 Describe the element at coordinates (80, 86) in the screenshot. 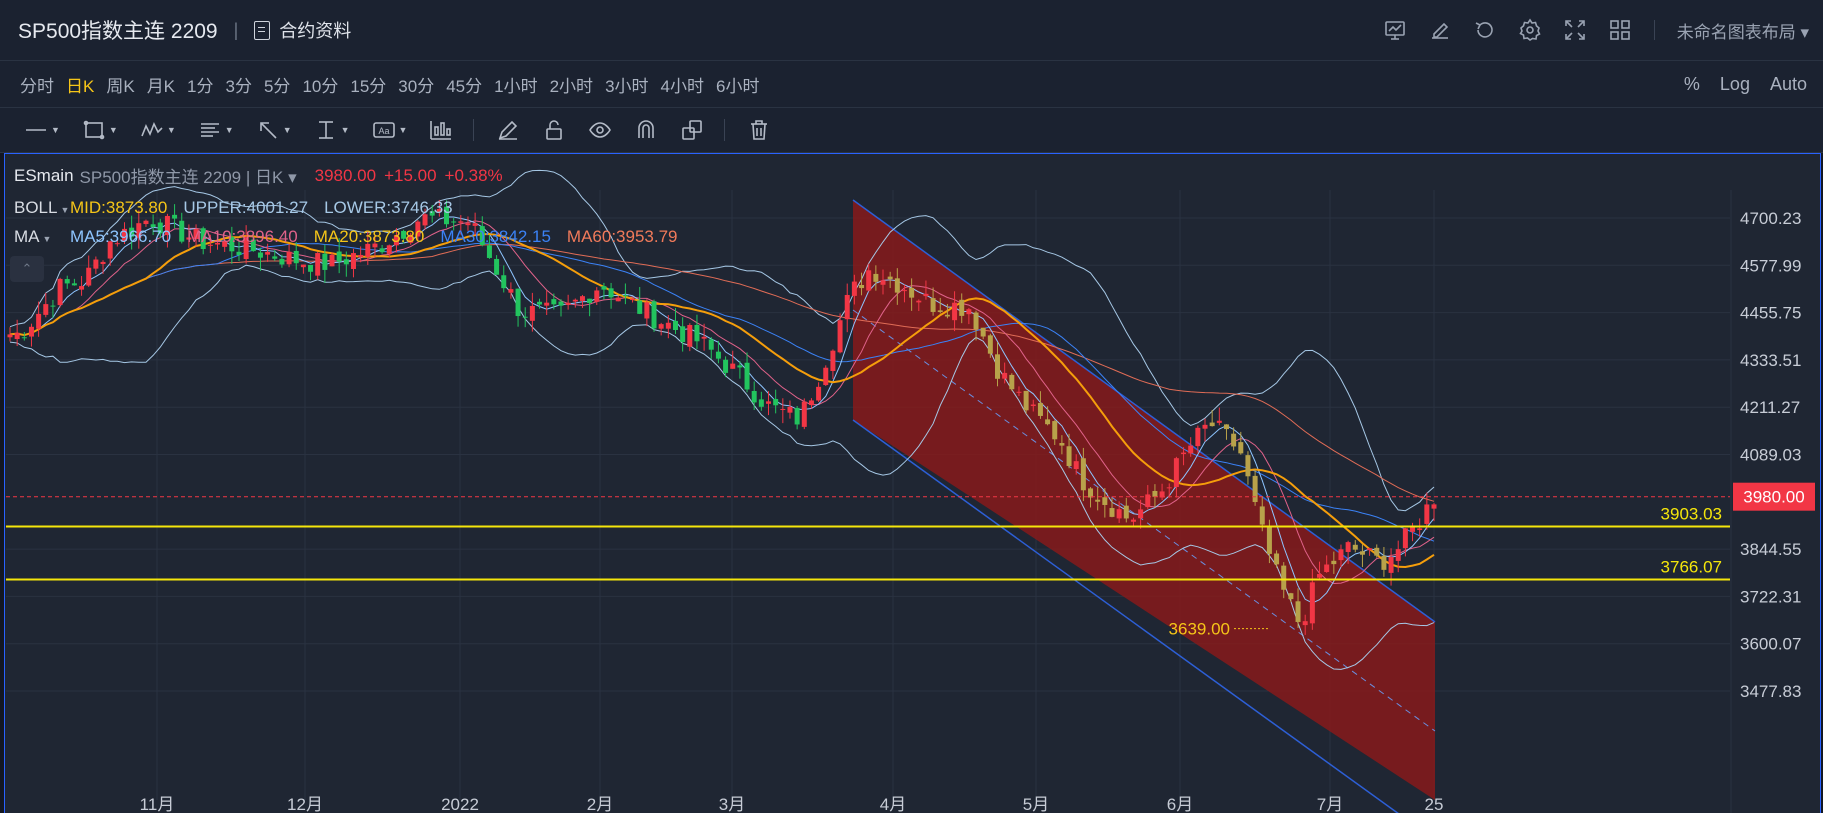

I see `period-option-active: 日K` at that location.